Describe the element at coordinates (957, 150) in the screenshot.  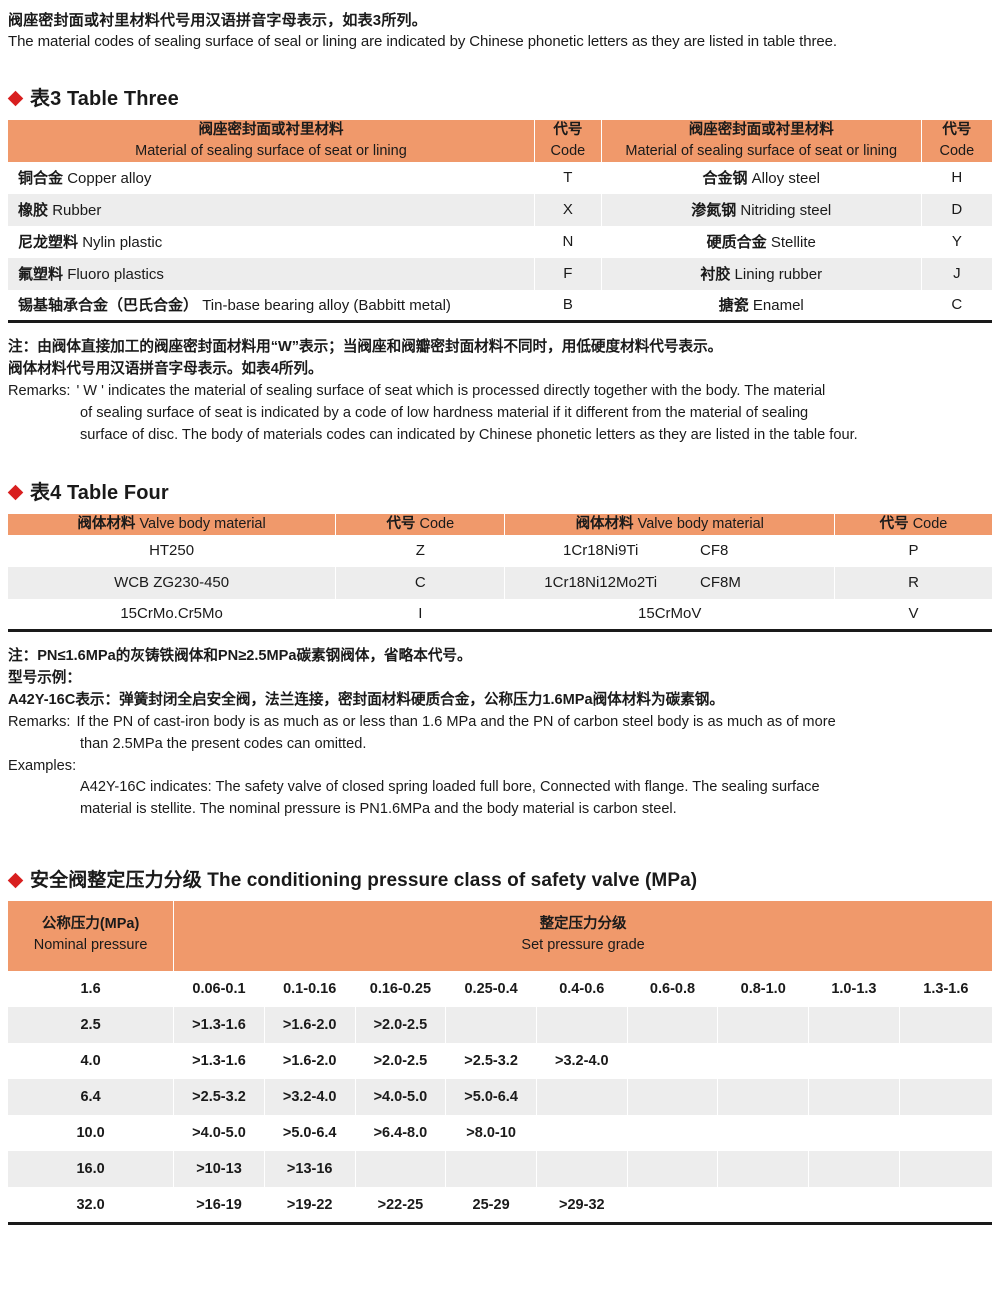
I see `header-code-right-en: Code` at that location.